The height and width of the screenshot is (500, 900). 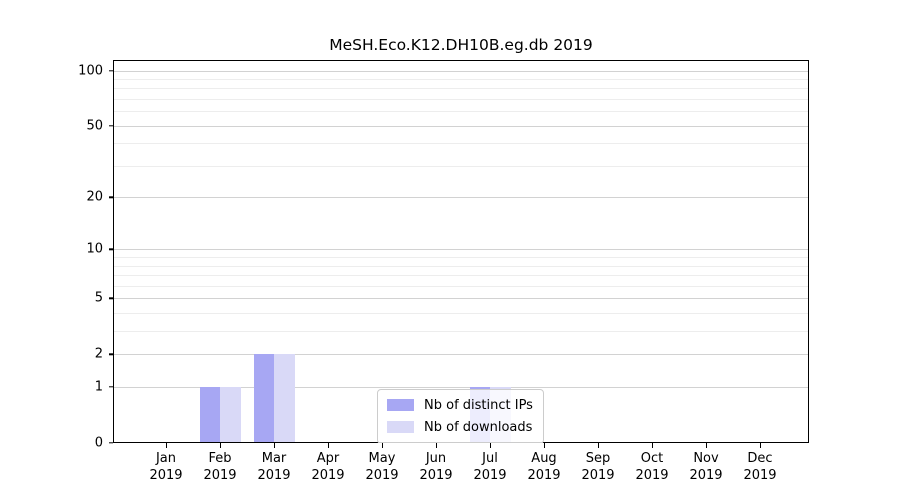 I want to click on legend-swatch-downloads, so click(x=400, y=427).